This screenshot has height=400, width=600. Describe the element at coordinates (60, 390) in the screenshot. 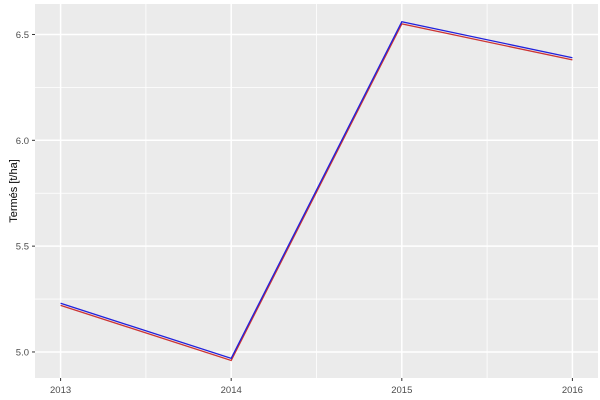

I see `x-tick-label: 2013` at that location.